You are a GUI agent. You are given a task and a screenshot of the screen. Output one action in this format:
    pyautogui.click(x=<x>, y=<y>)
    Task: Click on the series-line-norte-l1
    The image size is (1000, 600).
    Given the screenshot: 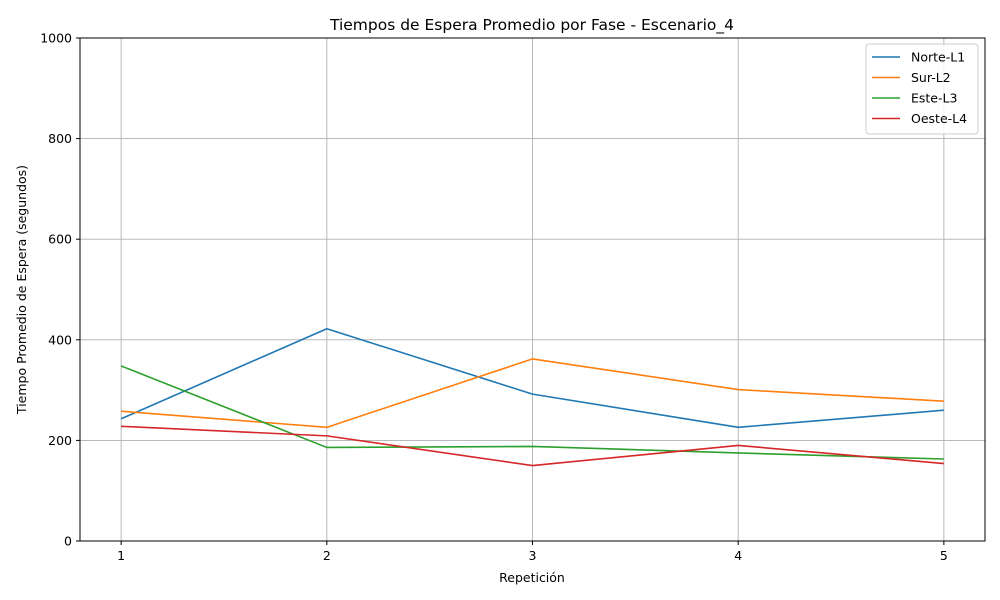 What is the action you would take?
    pyautogui.click(x=532, y=378)
    